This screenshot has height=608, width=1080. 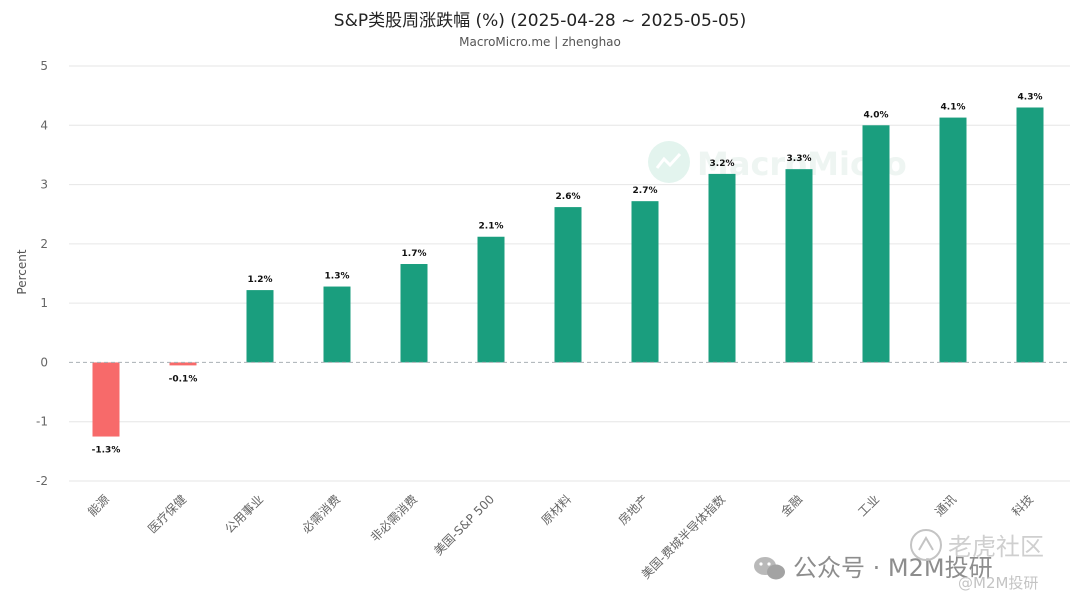 What do you see at coordinates (98, 505) in the screenshot?
I see `x-tick-label: 能源` at bounding box center [98, 505].